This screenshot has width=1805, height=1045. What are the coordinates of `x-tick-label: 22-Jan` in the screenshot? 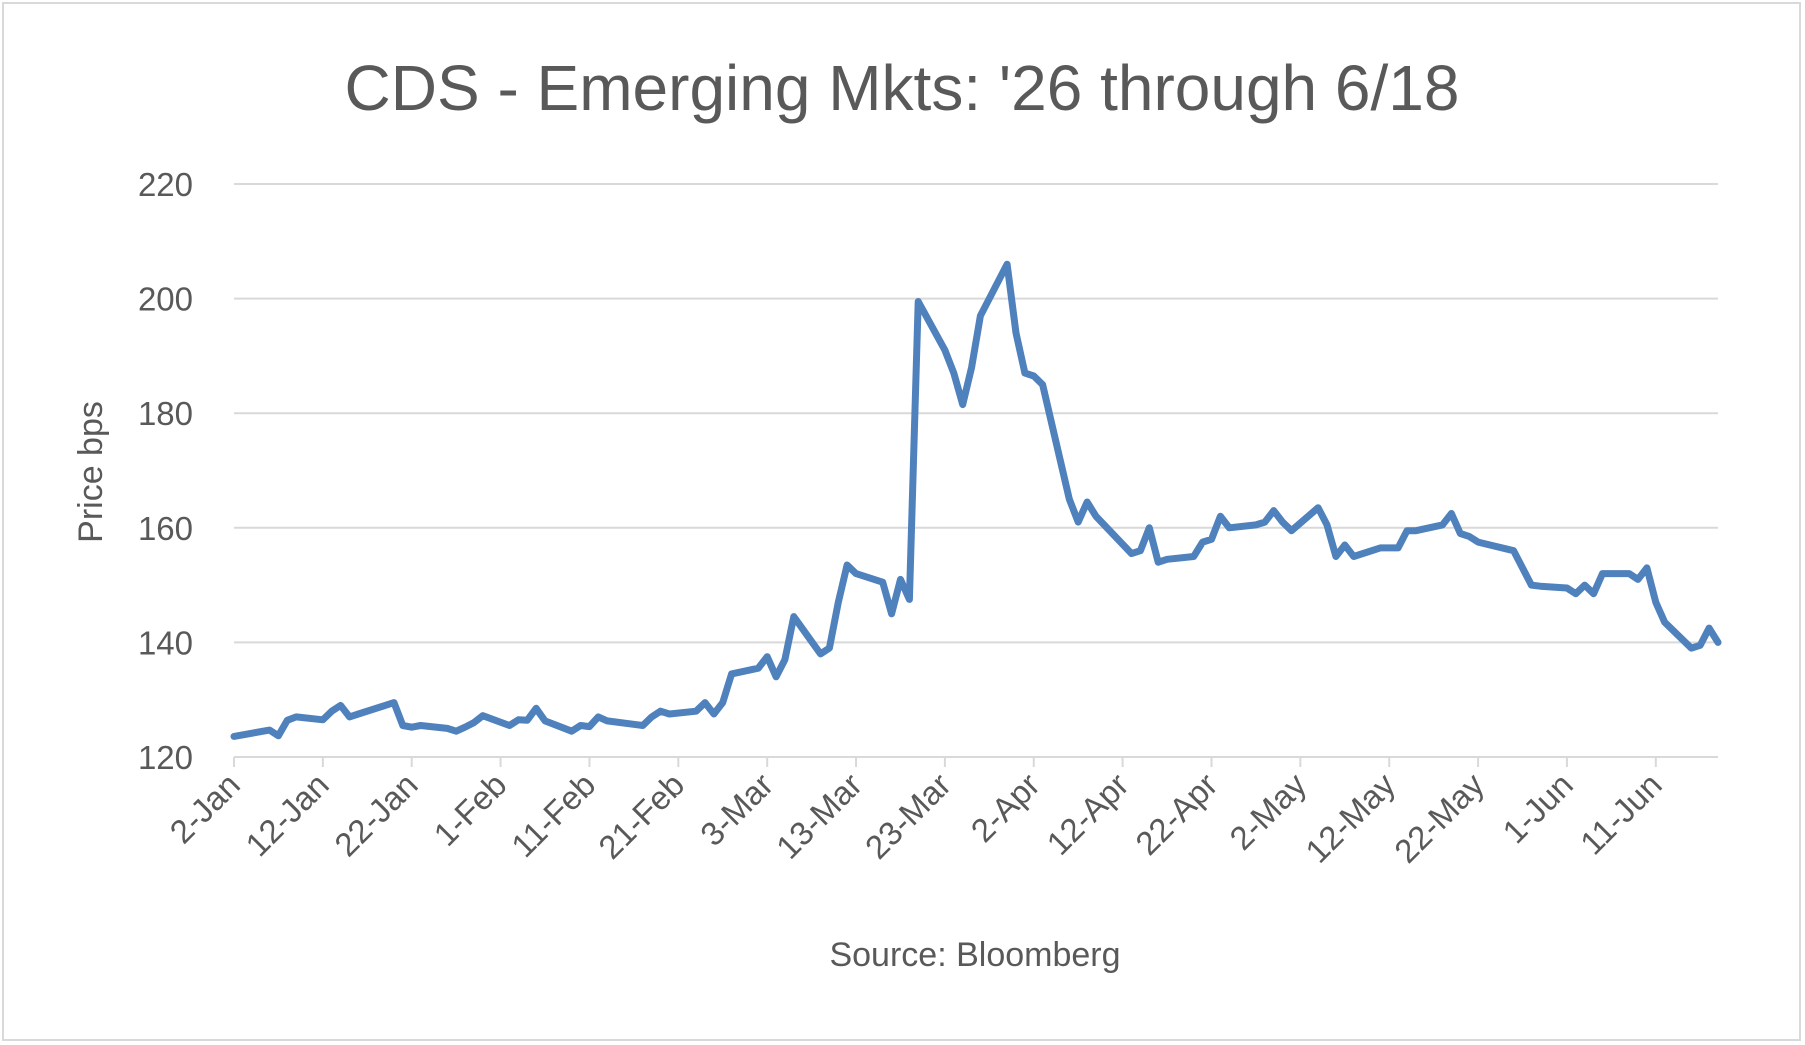 It's located at (376, 815).